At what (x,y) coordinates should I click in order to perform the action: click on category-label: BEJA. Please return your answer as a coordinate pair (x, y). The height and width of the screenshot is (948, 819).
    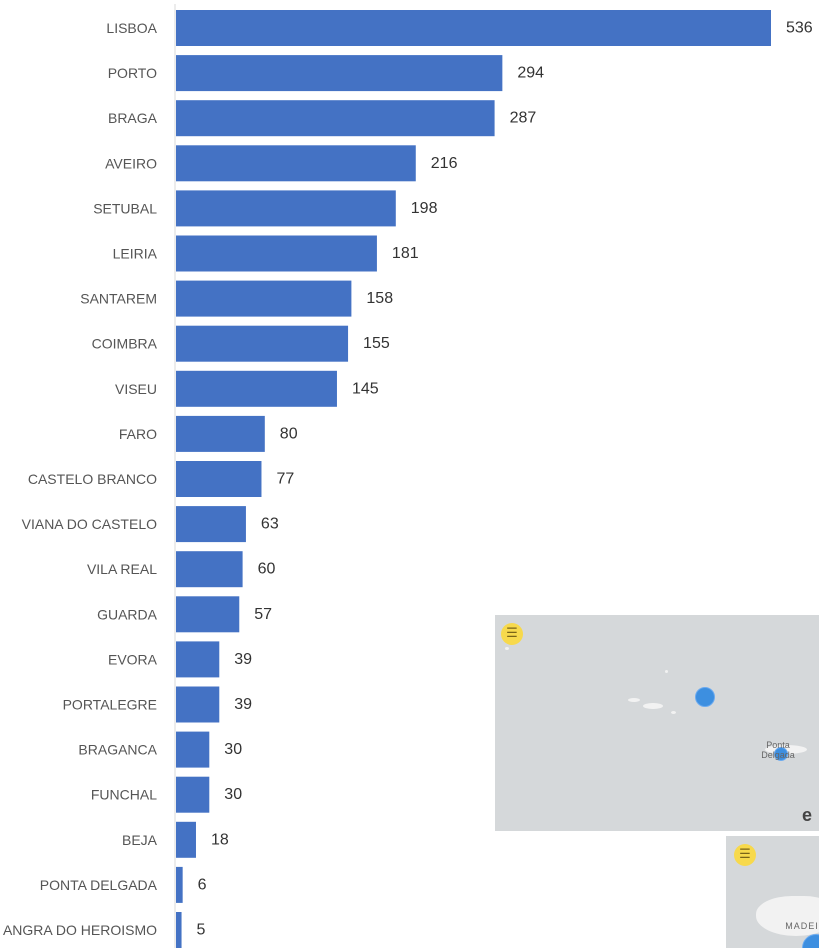
    Looking at the image, I should click on (140, 840).